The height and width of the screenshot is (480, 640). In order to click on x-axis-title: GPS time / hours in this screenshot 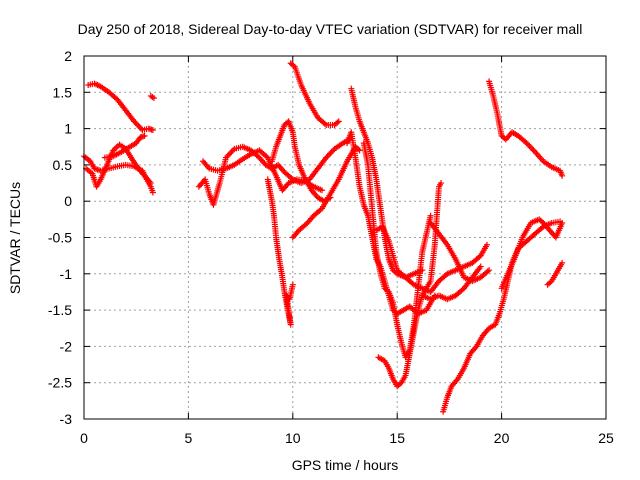, I will do `click(345, 465)`.